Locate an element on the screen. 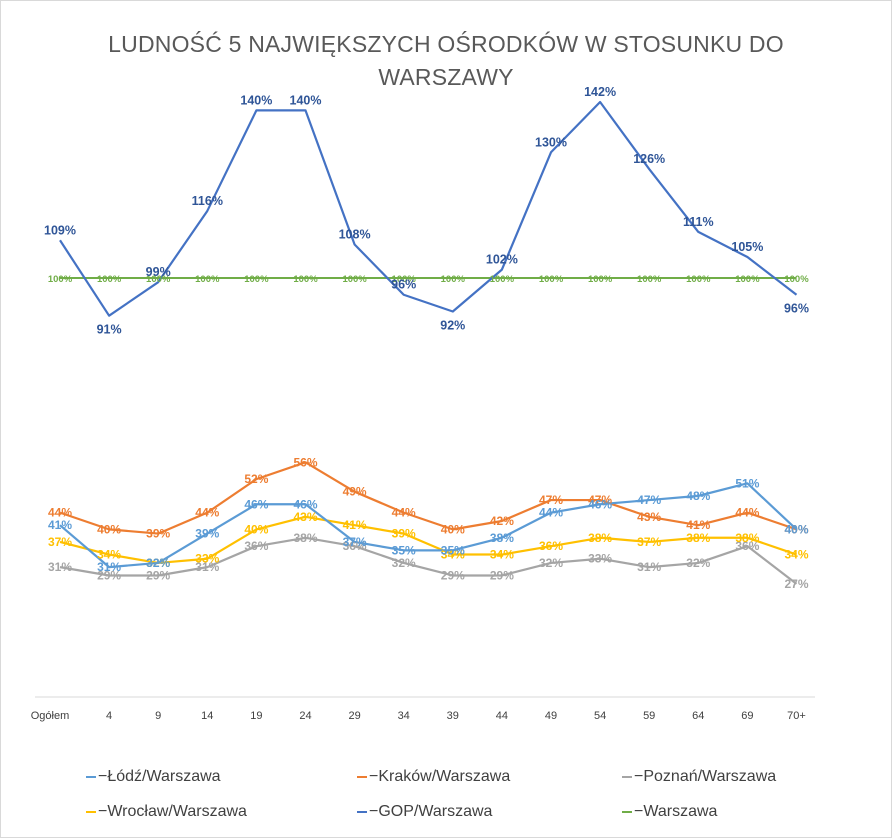 The height and width of the screenshot is (838, 892). data-label: 56% is located at coordinates (305, 462).